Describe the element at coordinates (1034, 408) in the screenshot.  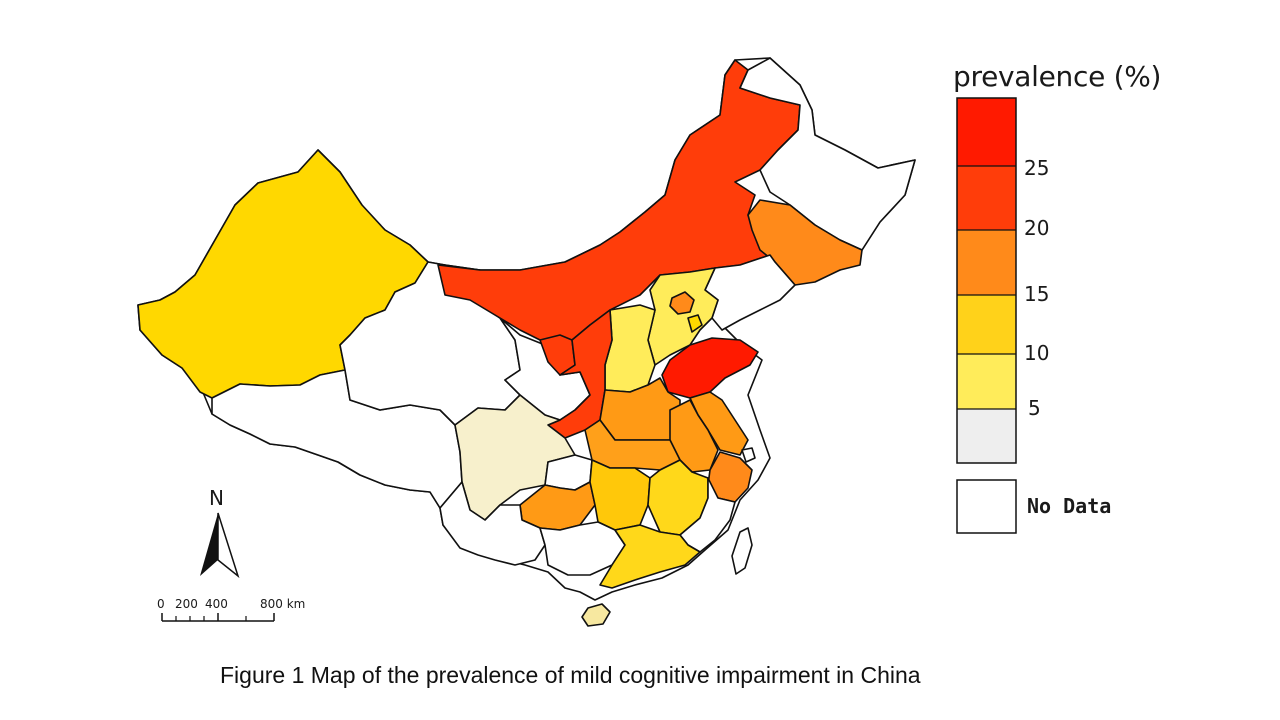
I see `legend-tick-5: 5` at that location.